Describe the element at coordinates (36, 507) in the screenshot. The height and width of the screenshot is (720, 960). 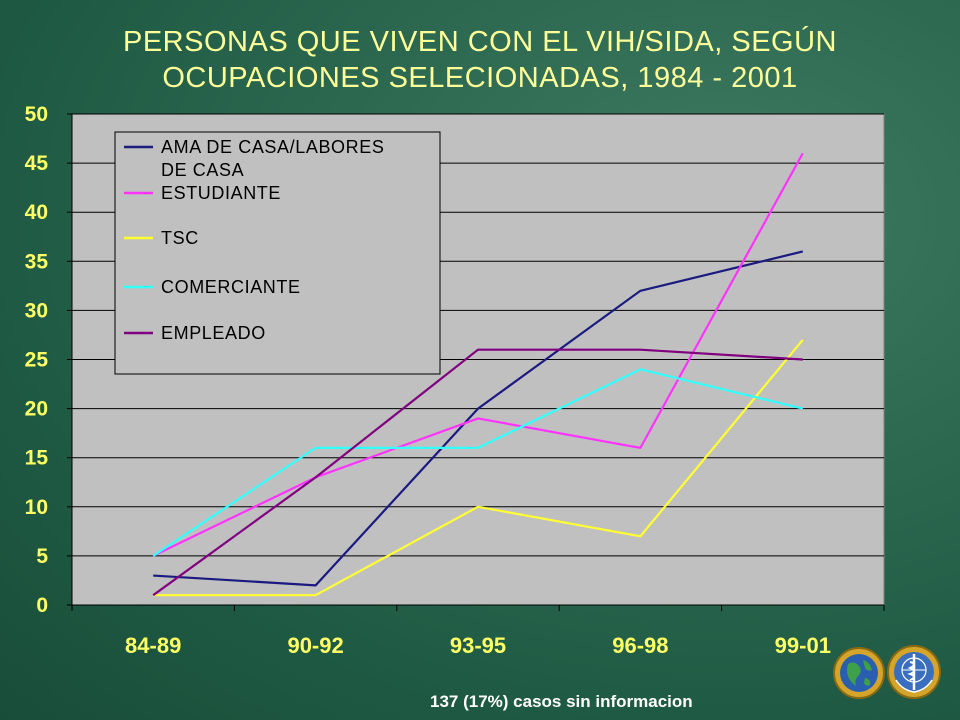
I see `y-tick-label: 10` at that location.